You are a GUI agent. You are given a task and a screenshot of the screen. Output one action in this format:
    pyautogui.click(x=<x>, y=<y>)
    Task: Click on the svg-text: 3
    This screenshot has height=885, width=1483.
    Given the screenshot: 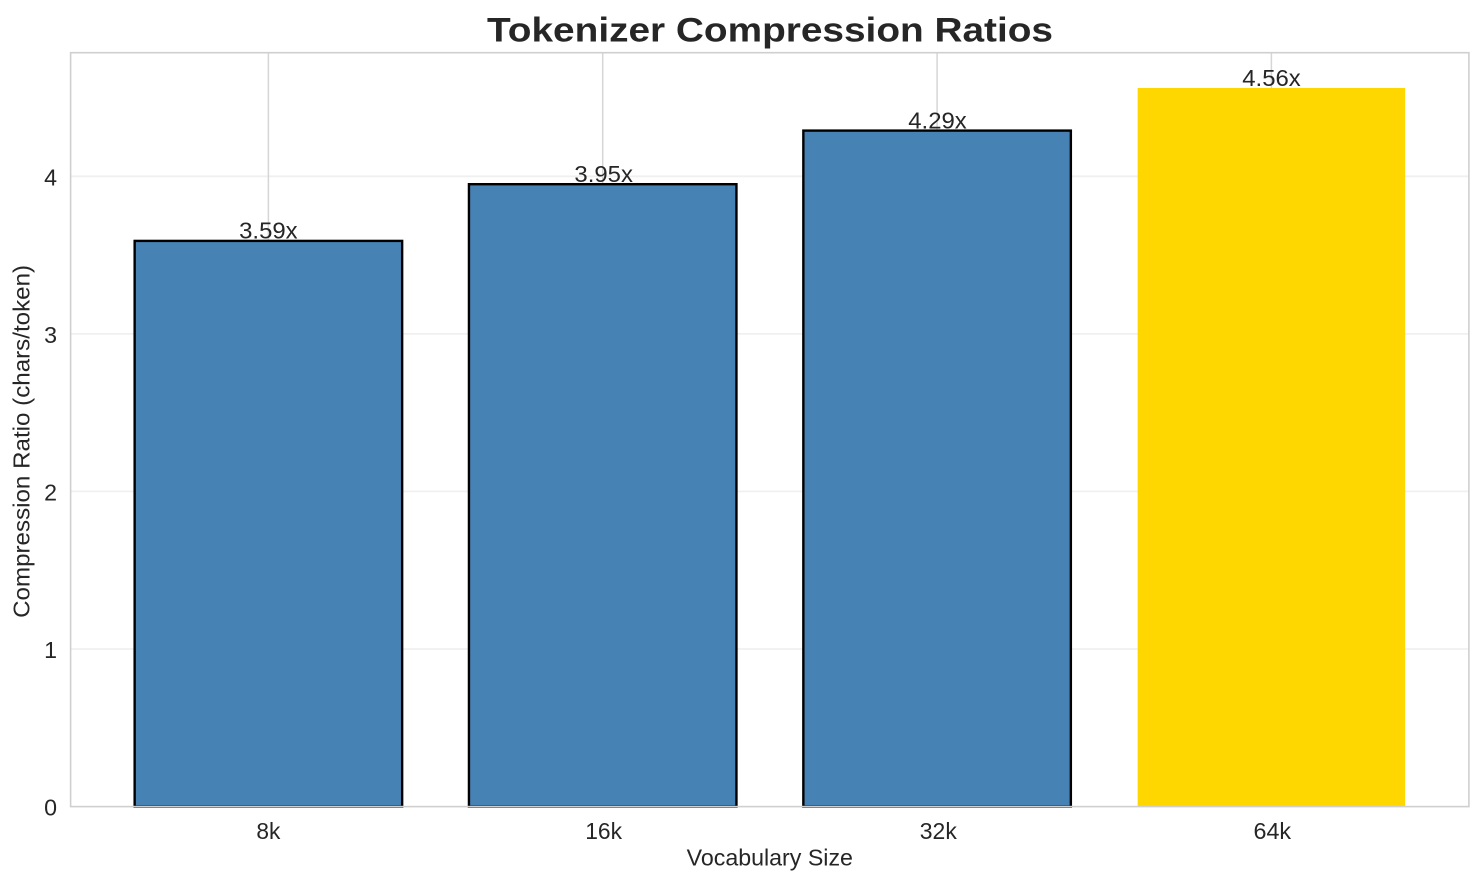 What is the action you would take?
    pyautogui.click(x=50, y=335)
    